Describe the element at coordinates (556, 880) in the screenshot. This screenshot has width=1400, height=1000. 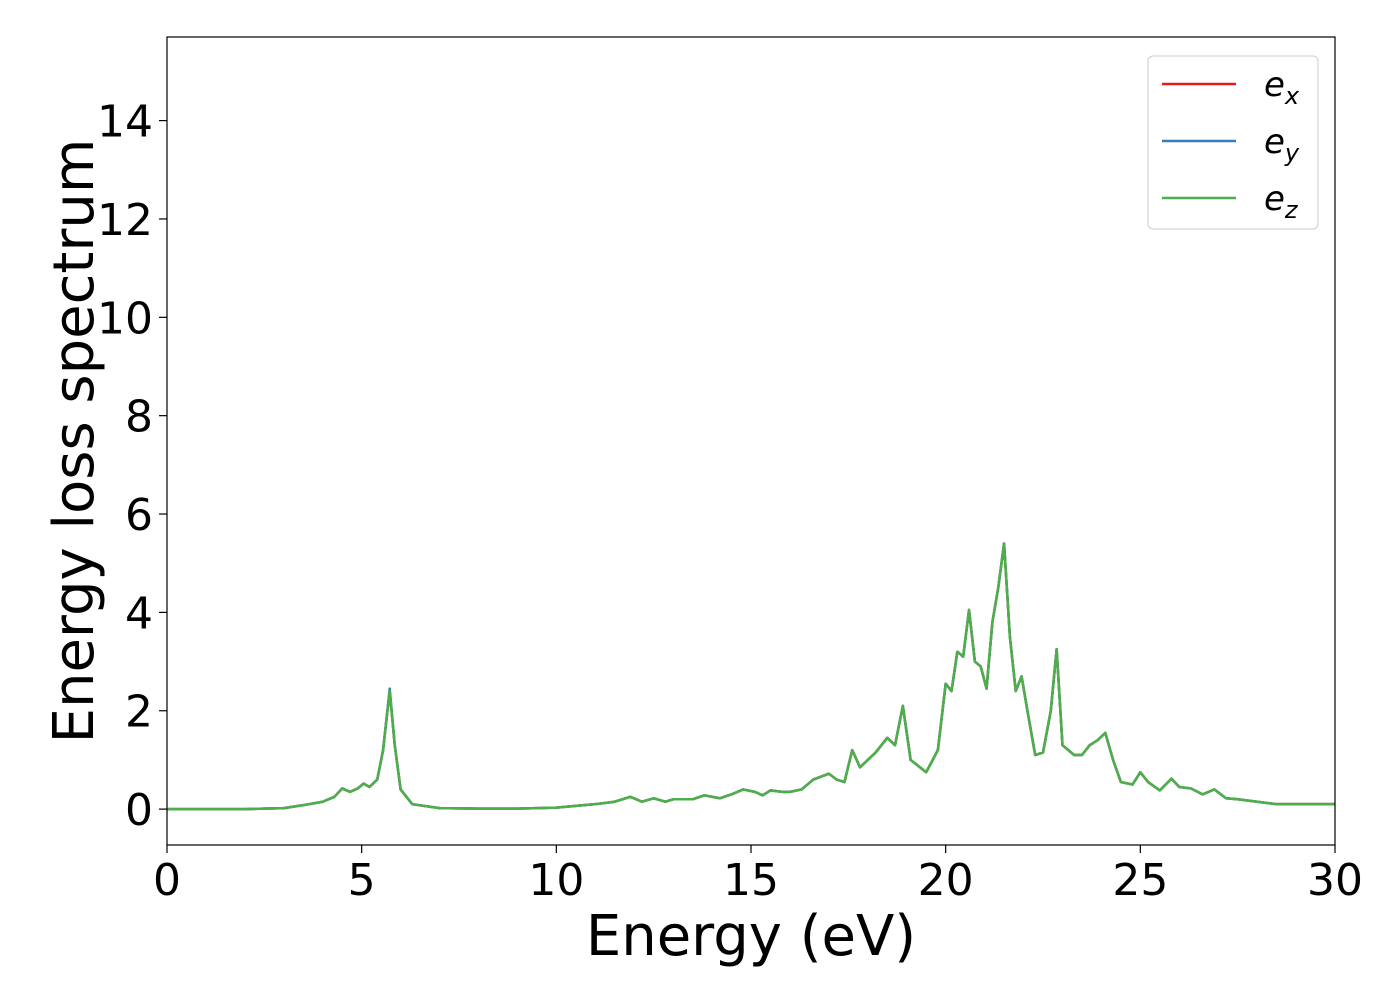
I see `x-tick-label: 10` at that location.